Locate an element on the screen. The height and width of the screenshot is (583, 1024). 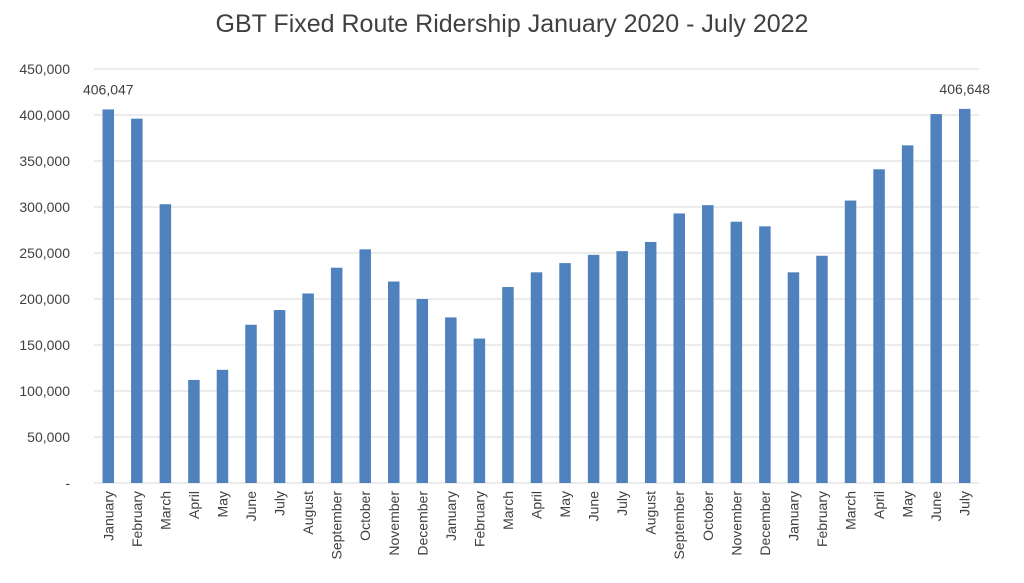
y-tick-label: 50,000 is located at coordinates (48, 437).